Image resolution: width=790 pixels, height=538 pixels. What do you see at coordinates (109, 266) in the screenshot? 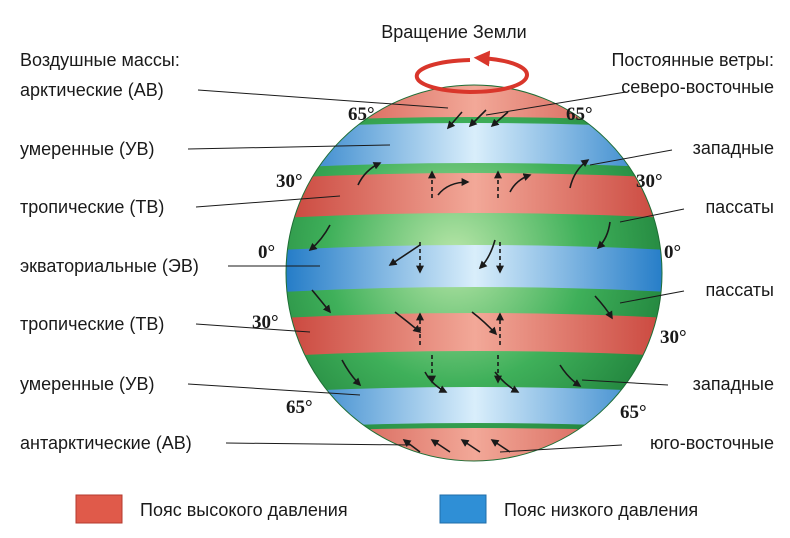
I see `air-mass-label: экваториальные (ЭВ)` at bounding box center [109, 266].